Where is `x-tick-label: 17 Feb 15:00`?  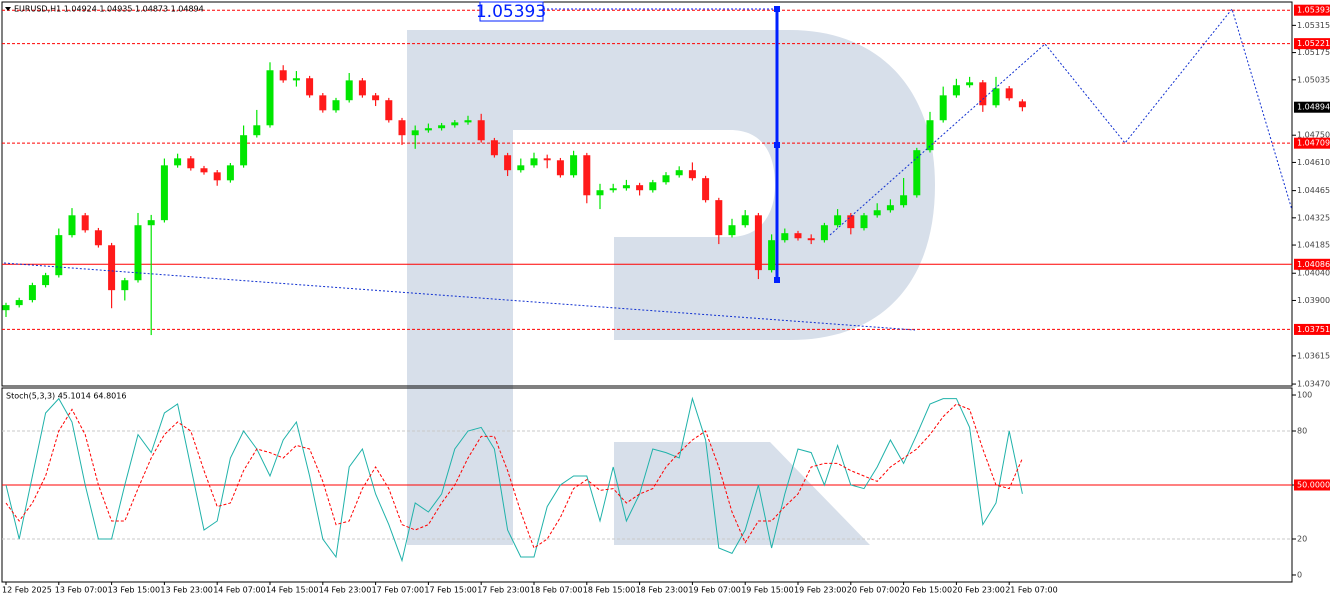 x-tick-label: 17 Feb 15:00 is located at coordinates (450, 590).